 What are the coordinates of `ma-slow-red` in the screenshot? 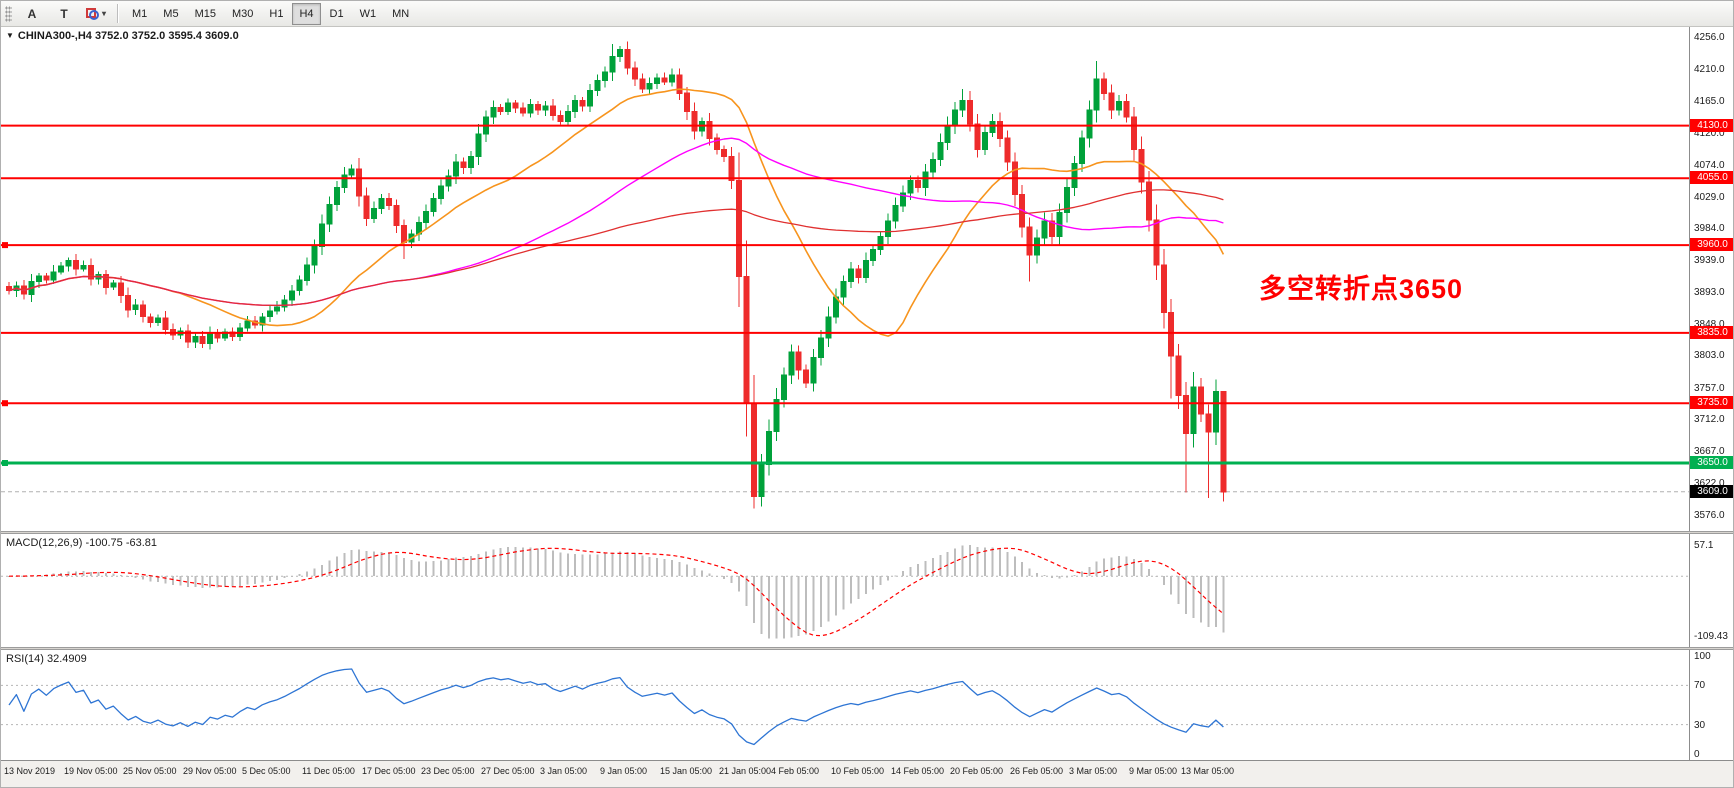 It's located at (616, 248).